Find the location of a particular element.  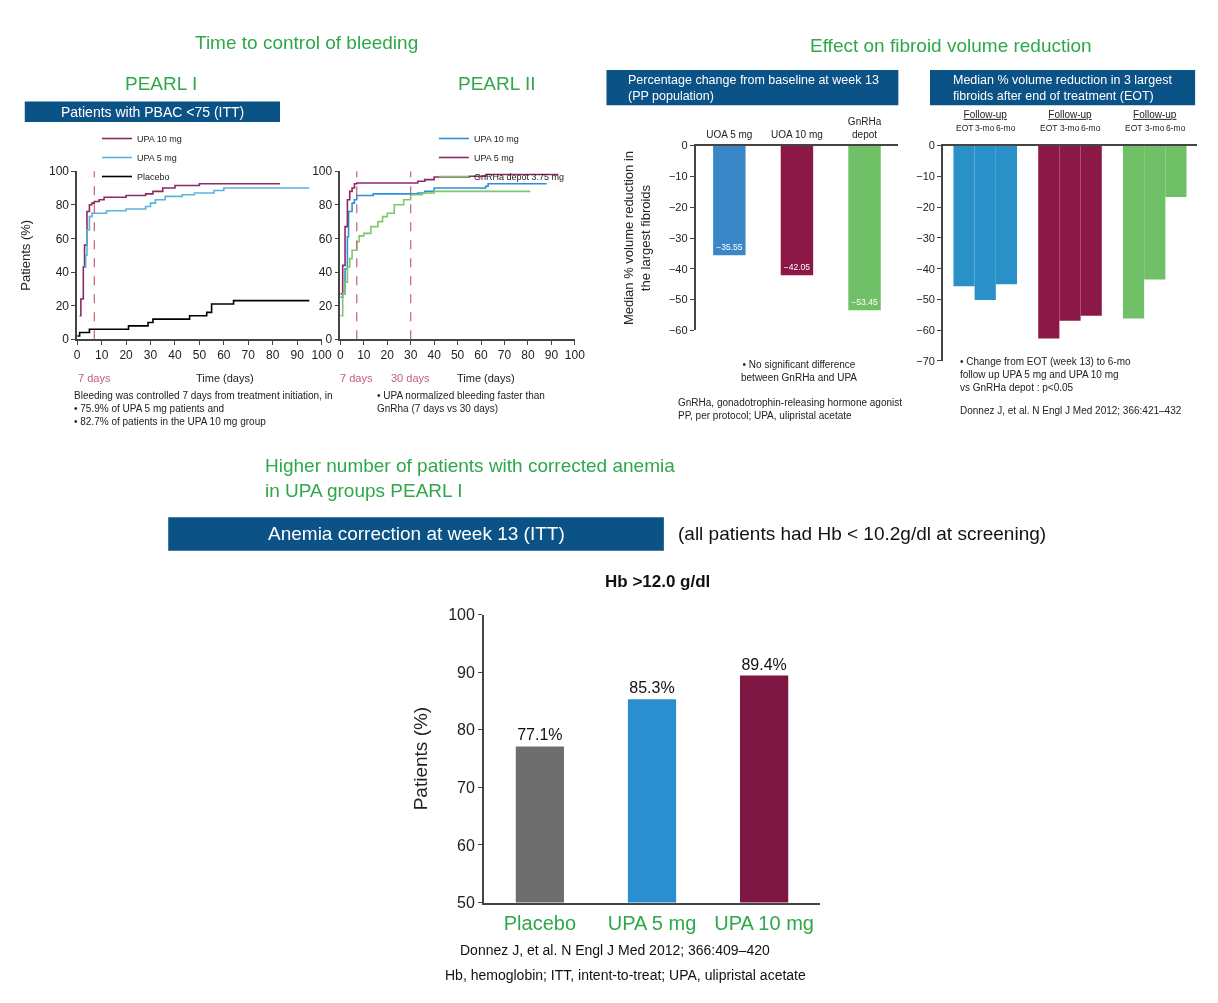

x-tick-label: 100 is located at coordinates (575, 355).